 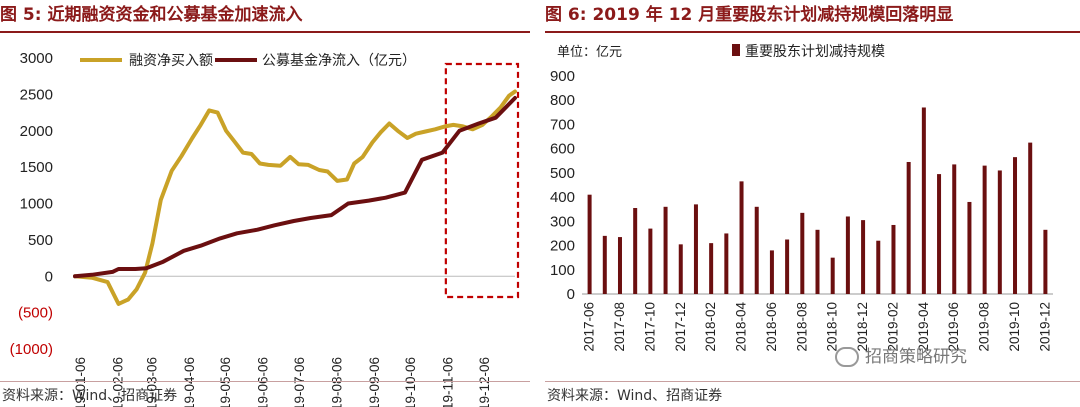 I want to click on y-tick-label: 700, so click(x=562, y=124).